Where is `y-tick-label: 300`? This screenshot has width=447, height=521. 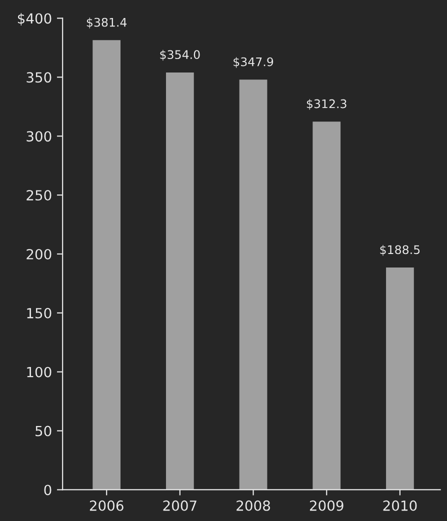
y-tick-label: 300 is located at coordinates (39, 136).